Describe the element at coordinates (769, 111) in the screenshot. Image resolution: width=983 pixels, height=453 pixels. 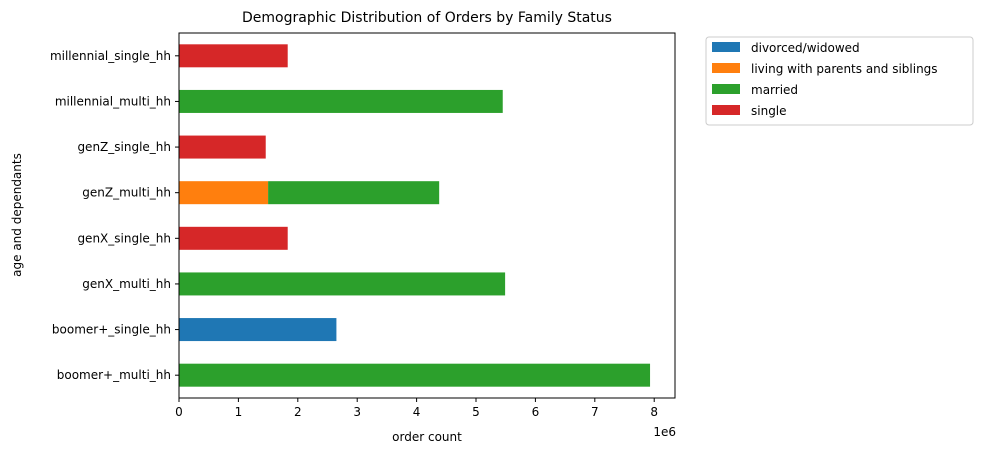
I see `legend-label: single` at that location.